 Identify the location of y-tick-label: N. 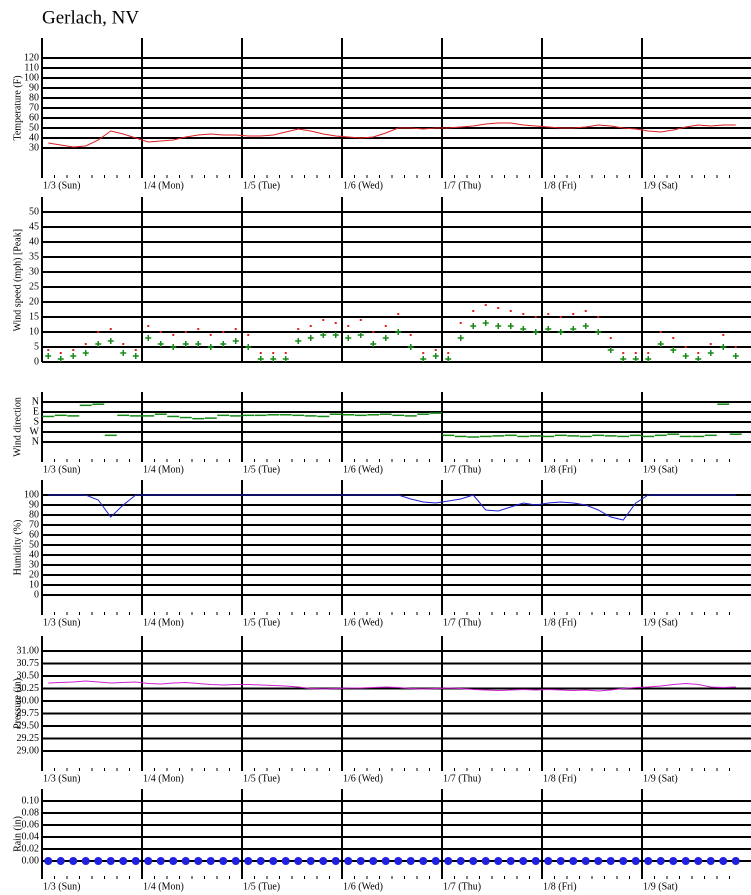
(35, 401).